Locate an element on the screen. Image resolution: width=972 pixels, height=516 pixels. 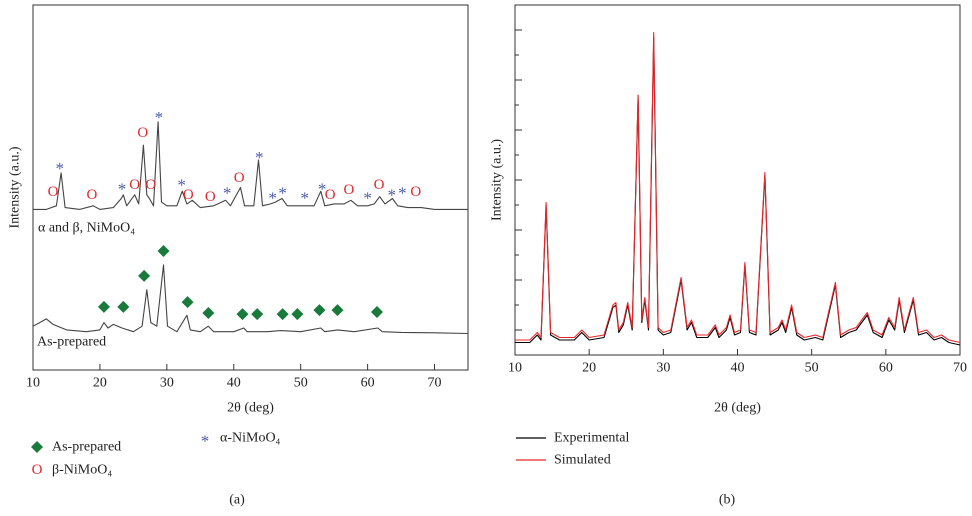
legend-symbol is located at coordinates (37, 447).